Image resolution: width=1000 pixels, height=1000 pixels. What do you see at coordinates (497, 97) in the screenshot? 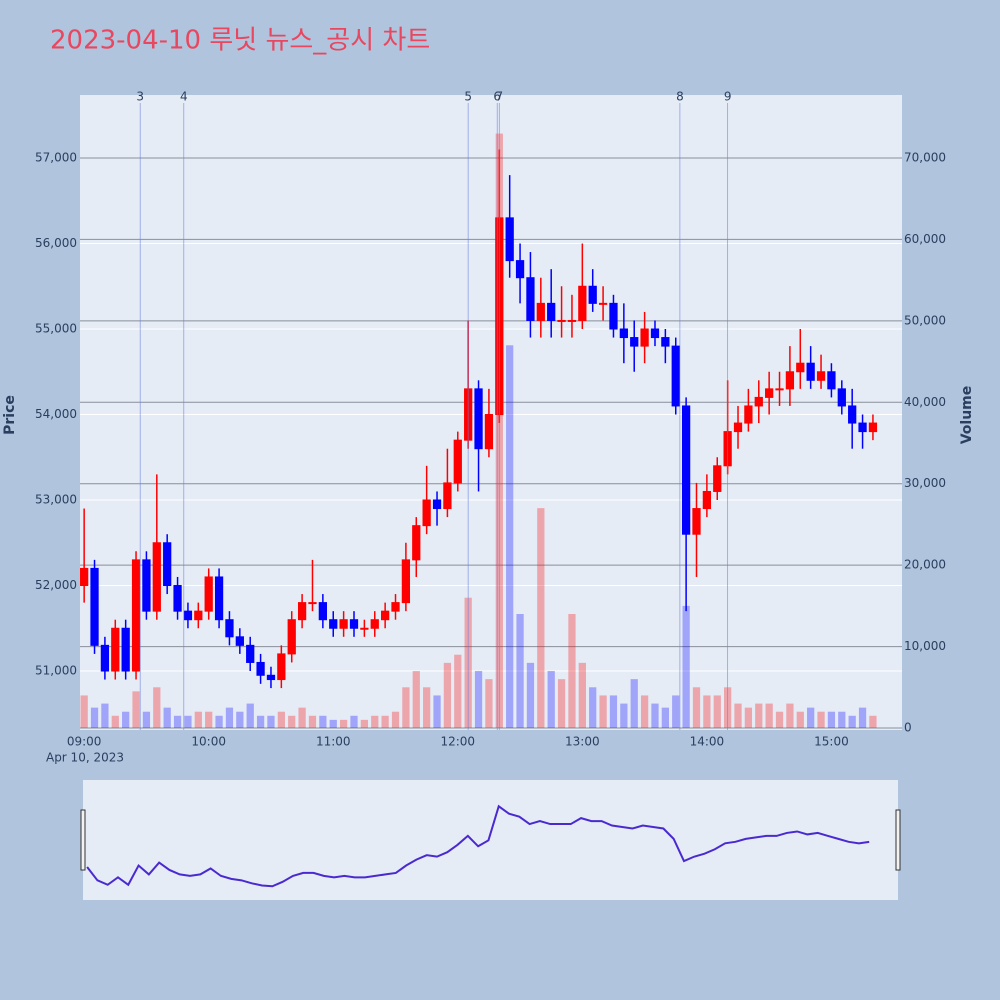
I see `news-label: 6` at bounding box center [497, 97].